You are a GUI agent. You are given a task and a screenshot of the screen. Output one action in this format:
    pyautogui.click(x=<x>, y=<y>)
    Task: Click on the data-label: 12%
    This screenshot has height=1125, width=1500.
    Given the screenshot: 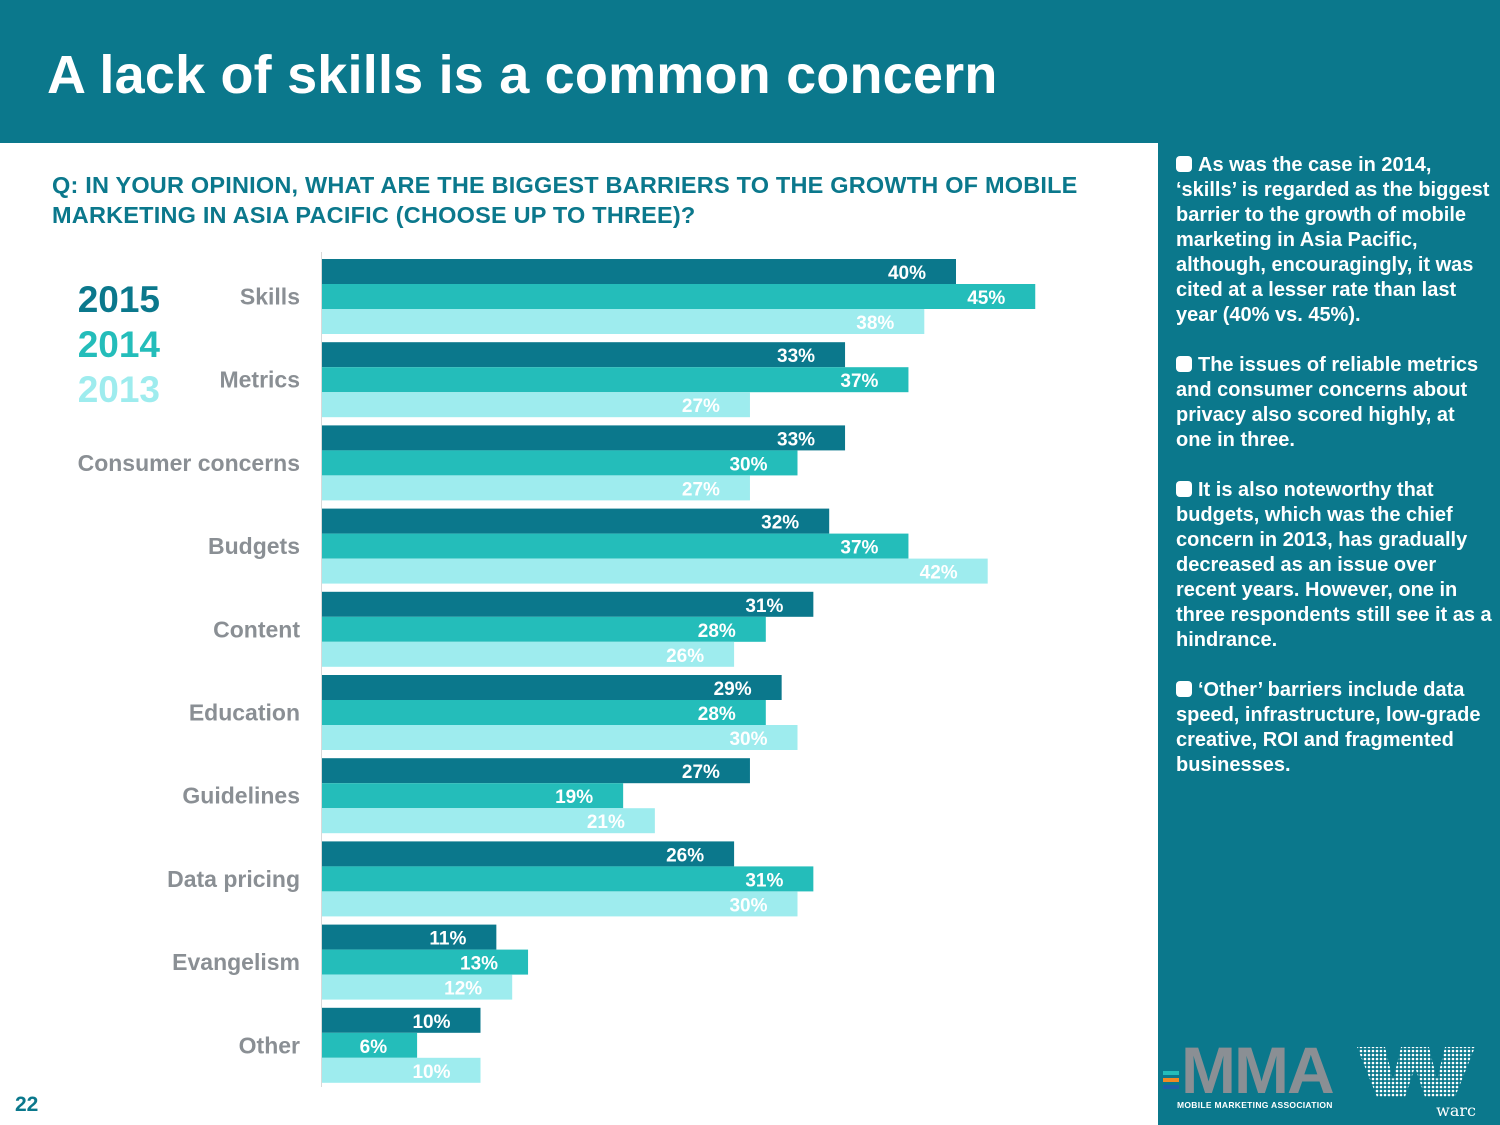 What is the action you would take?
    pyautogui.click(x=463, y=989)
    